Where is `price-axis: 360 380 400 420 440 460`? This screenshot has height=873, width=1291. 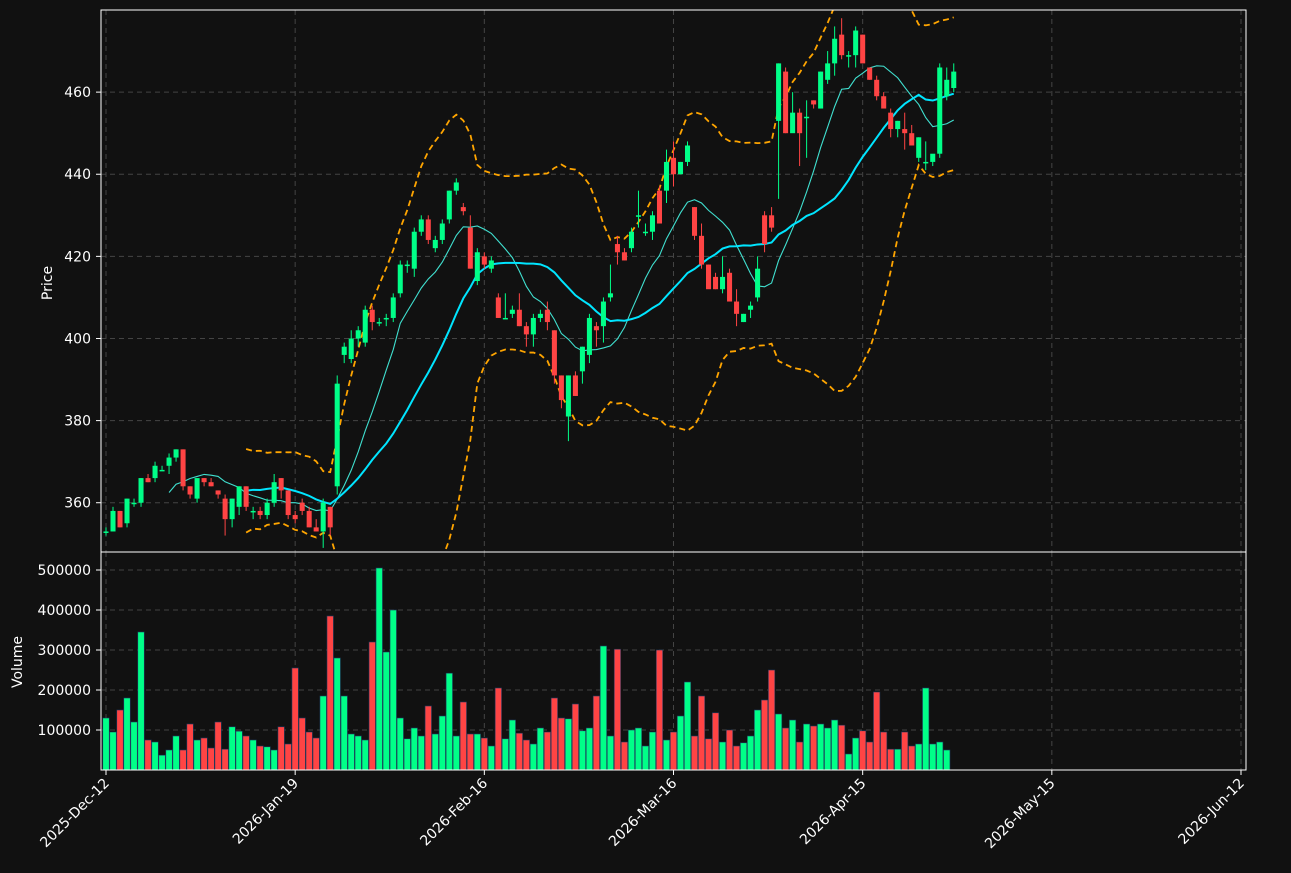 price-axis: 360 380 400 420 440 460 is located at coordinates (82, 298).